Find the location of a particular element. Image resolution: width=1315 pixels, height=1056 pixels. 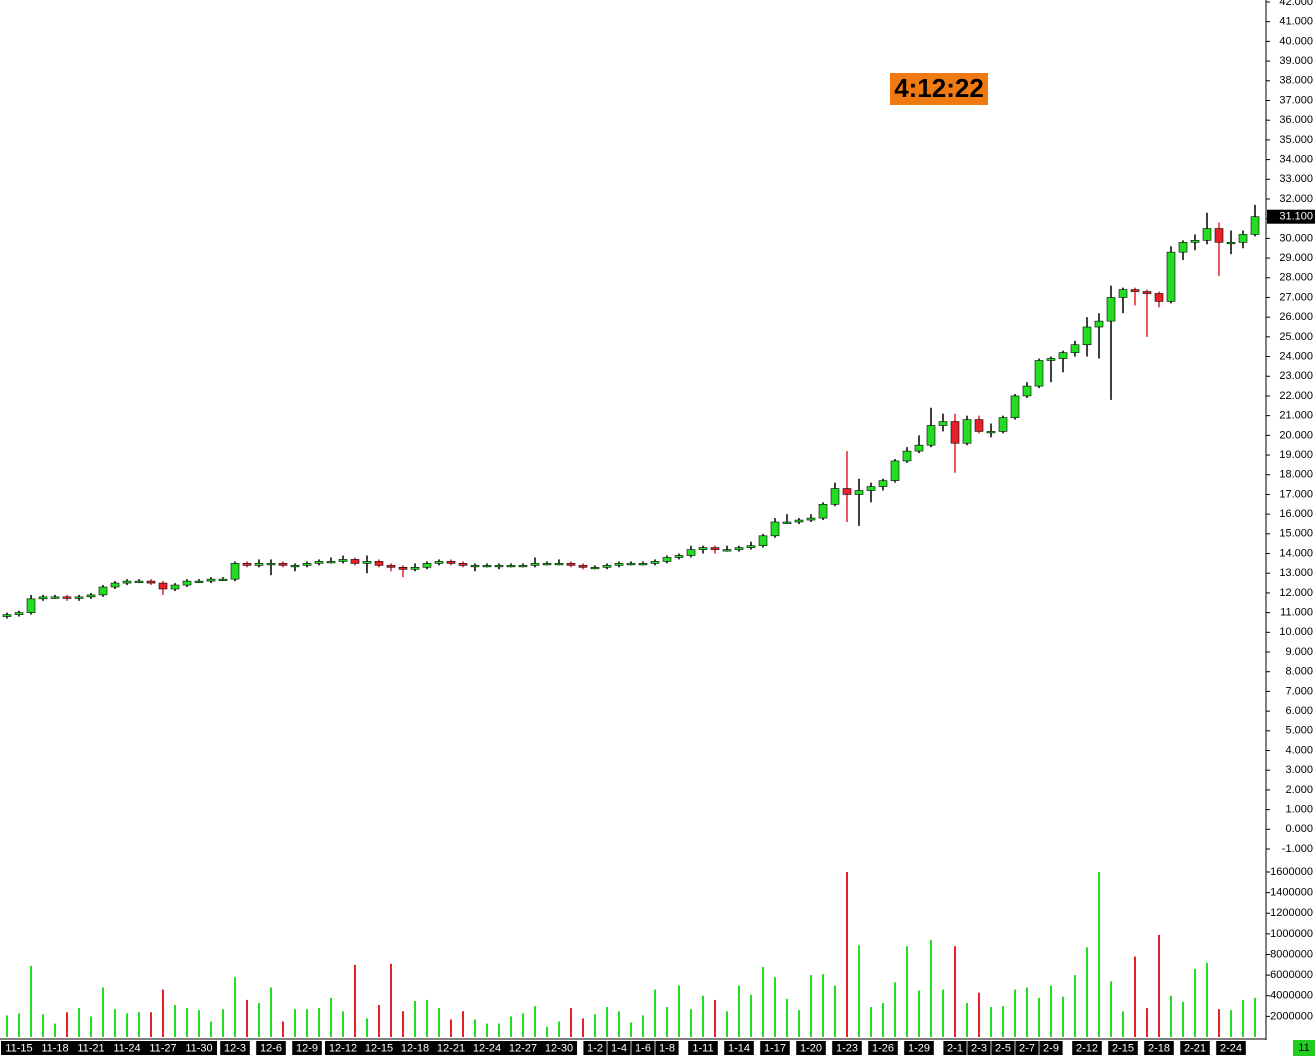

x-tick-label: 12-27 is located at coordinates (523, 1048).